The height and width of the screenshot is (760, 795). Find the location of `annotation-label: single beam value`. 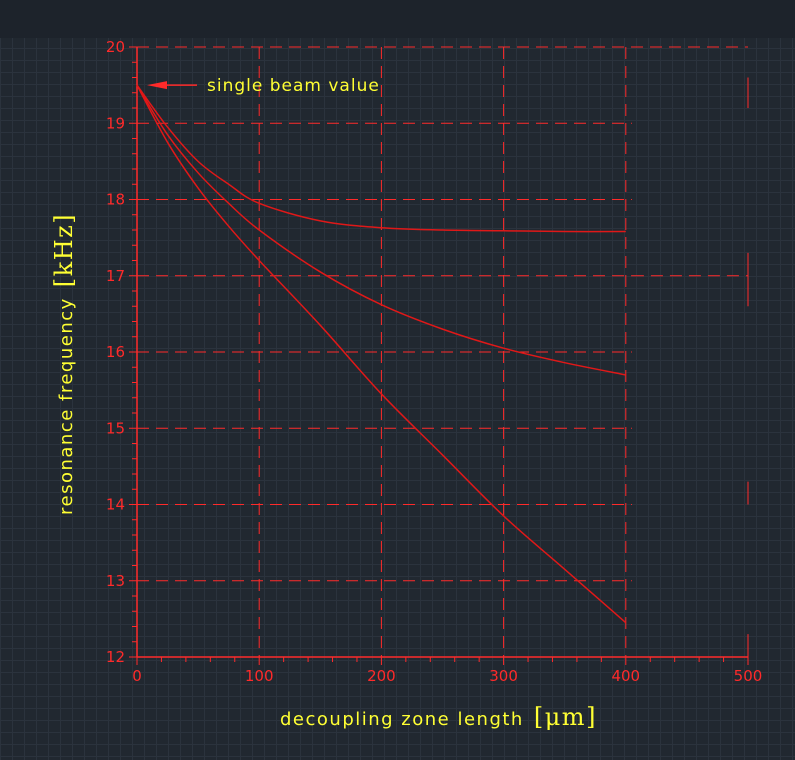

annotation-label: single beam value is located at coordinates (293, 86).